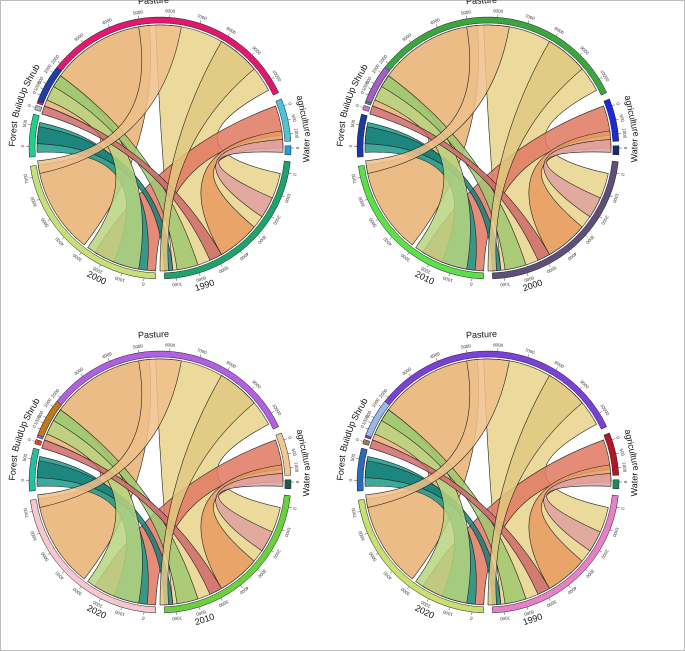 Image resolution: width=685 pixels, height=651 pixels. What do you see at coordinates (97, 612) in the screenshot?
I see `sector-label: 2020` at bounding box center [97, 612].